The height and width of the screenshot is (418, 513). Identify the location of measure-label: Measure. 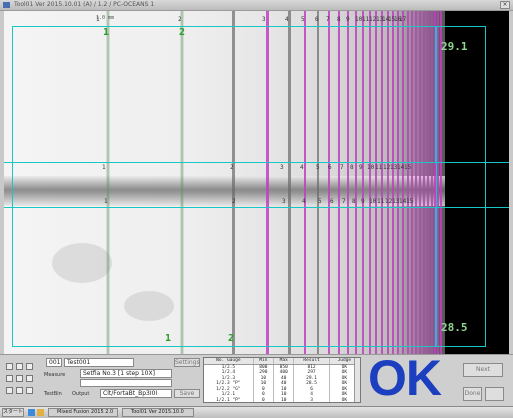
(54, 375).